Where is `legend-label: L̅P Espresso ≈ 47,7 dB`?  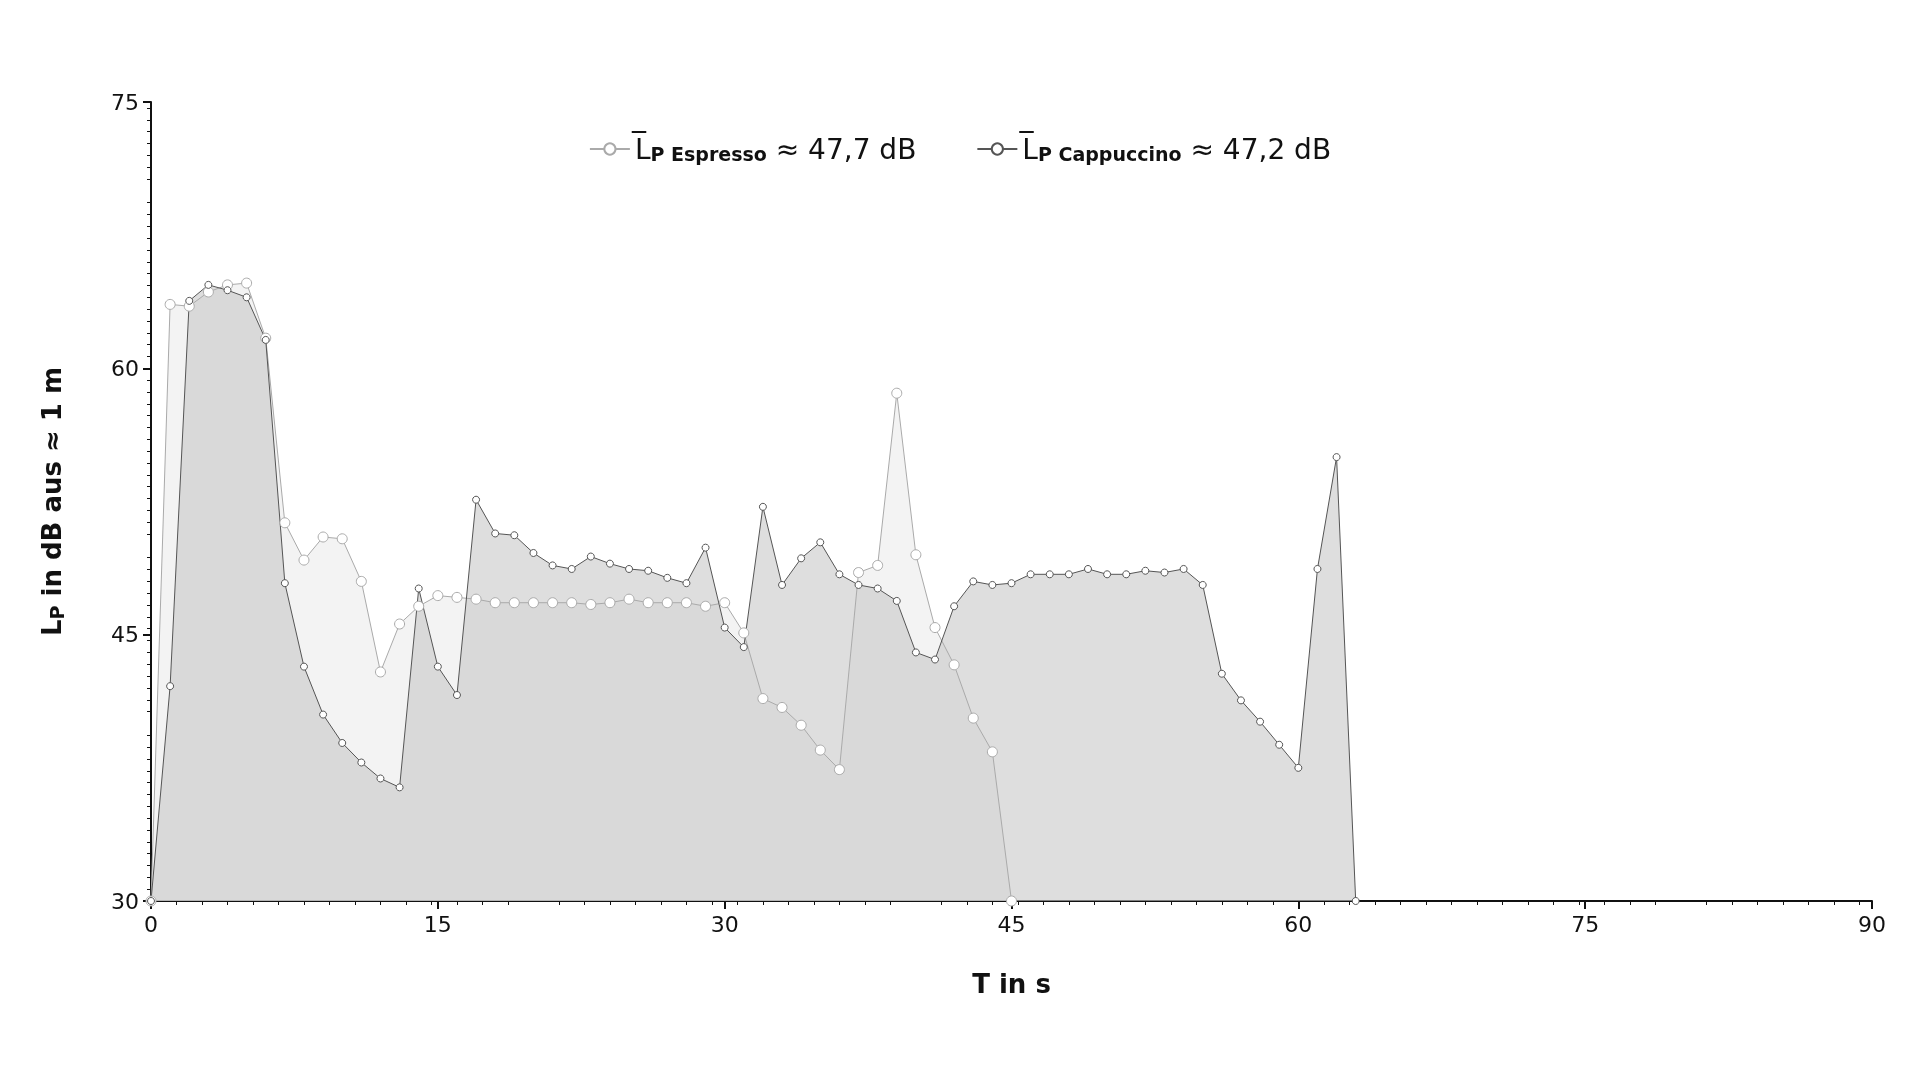 legend-label: L̅P Espresso ≈ 47,7 dB is located at coordinates (773, 148).